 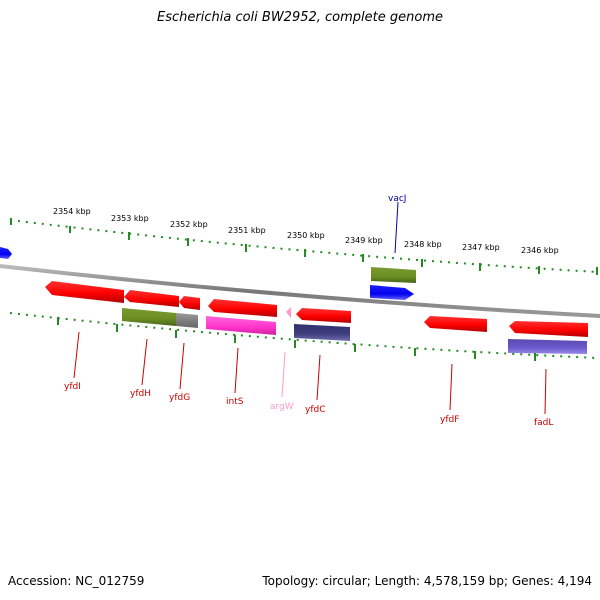 I want to click on gene-label-yfdG: yfdG, so click(x=179, y=398).